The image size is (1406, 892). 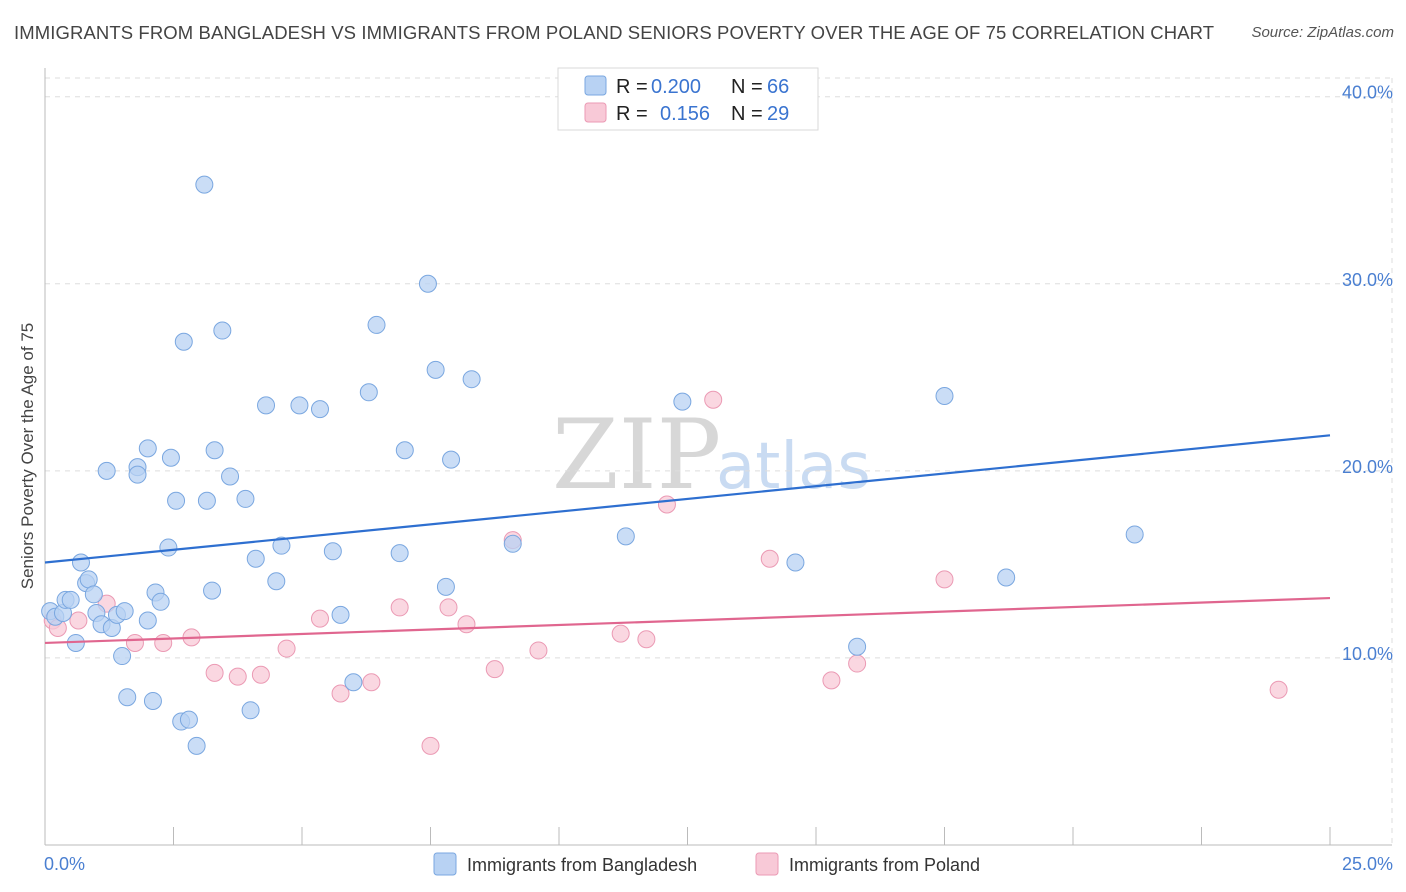 What do you see at coordinates (445, 864) in the screenshot?
I see `bottom-legend-swatch-bangladesh` at bounding box center [445, 864].